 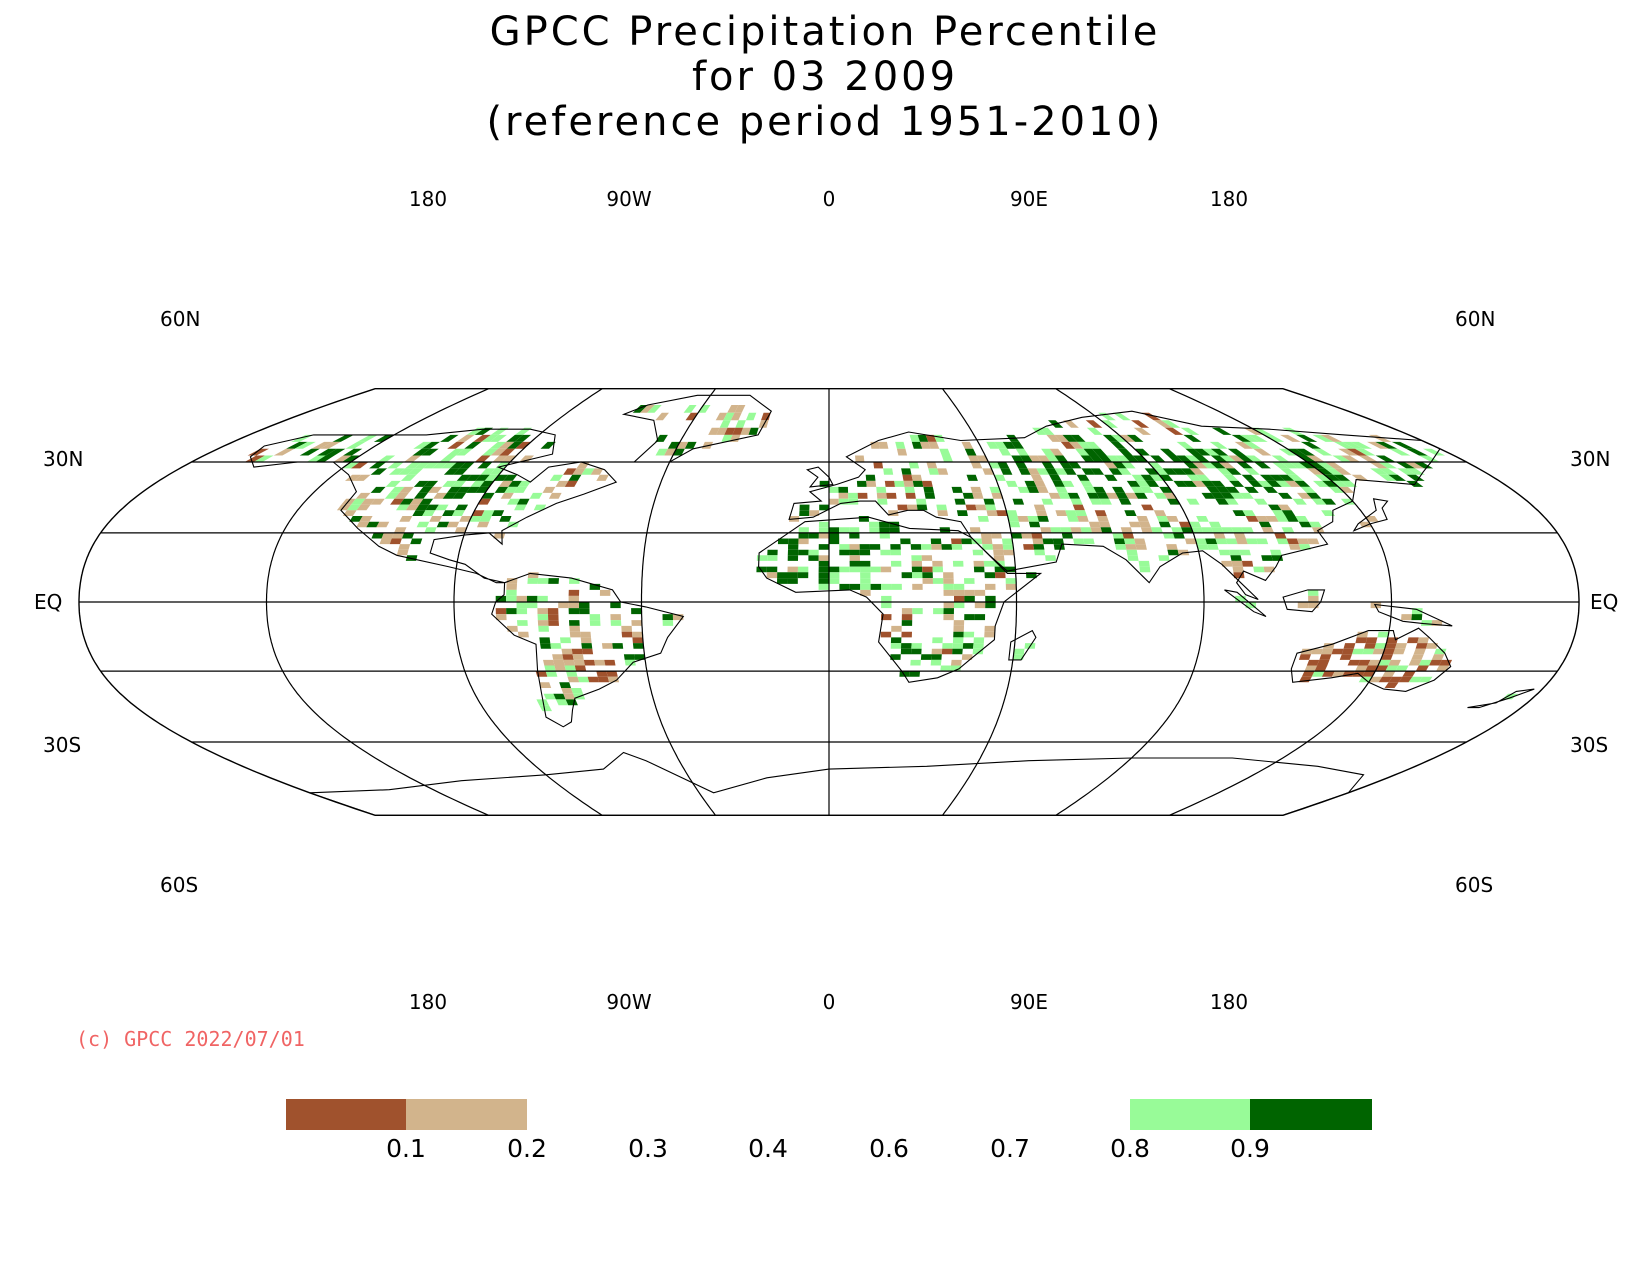 I want to click on meridian-line, so click(x=377, y=602).